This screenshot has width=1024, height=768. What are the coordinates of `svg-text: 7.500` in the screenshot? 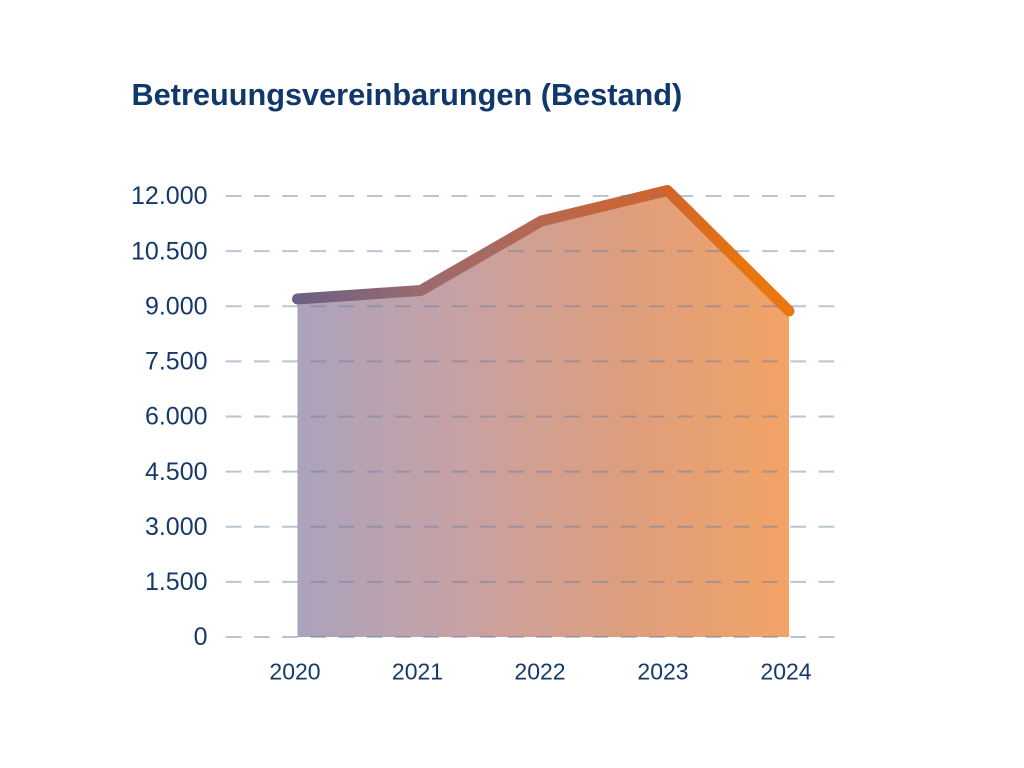 It's located at (176, 362).